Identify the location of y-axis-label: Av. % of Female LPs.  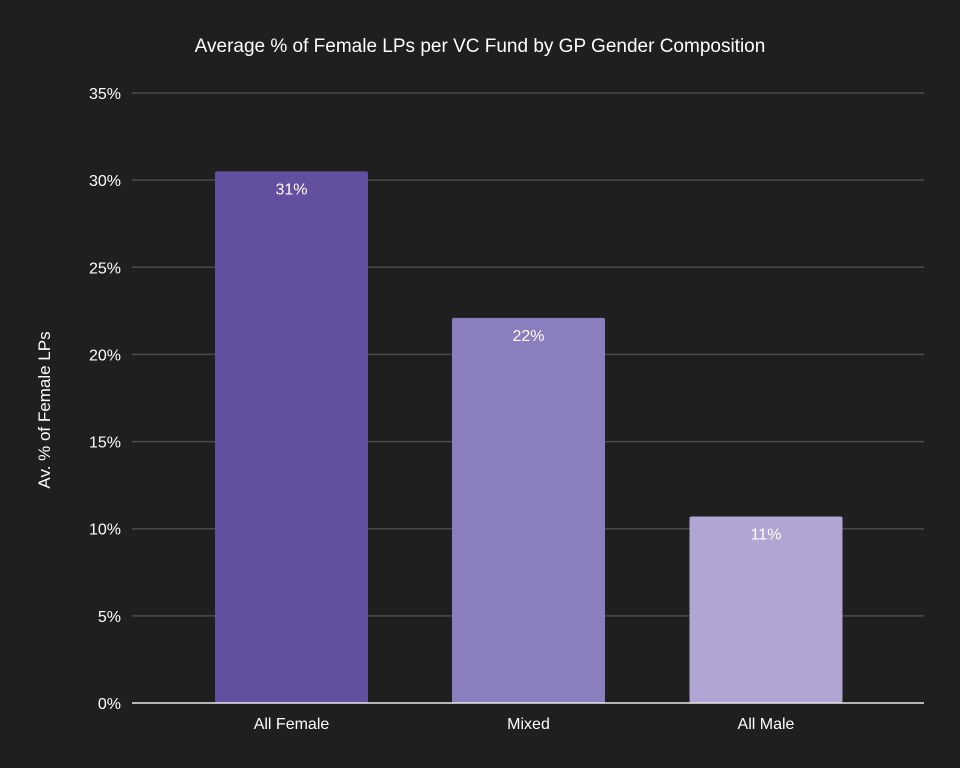
(44, 409).